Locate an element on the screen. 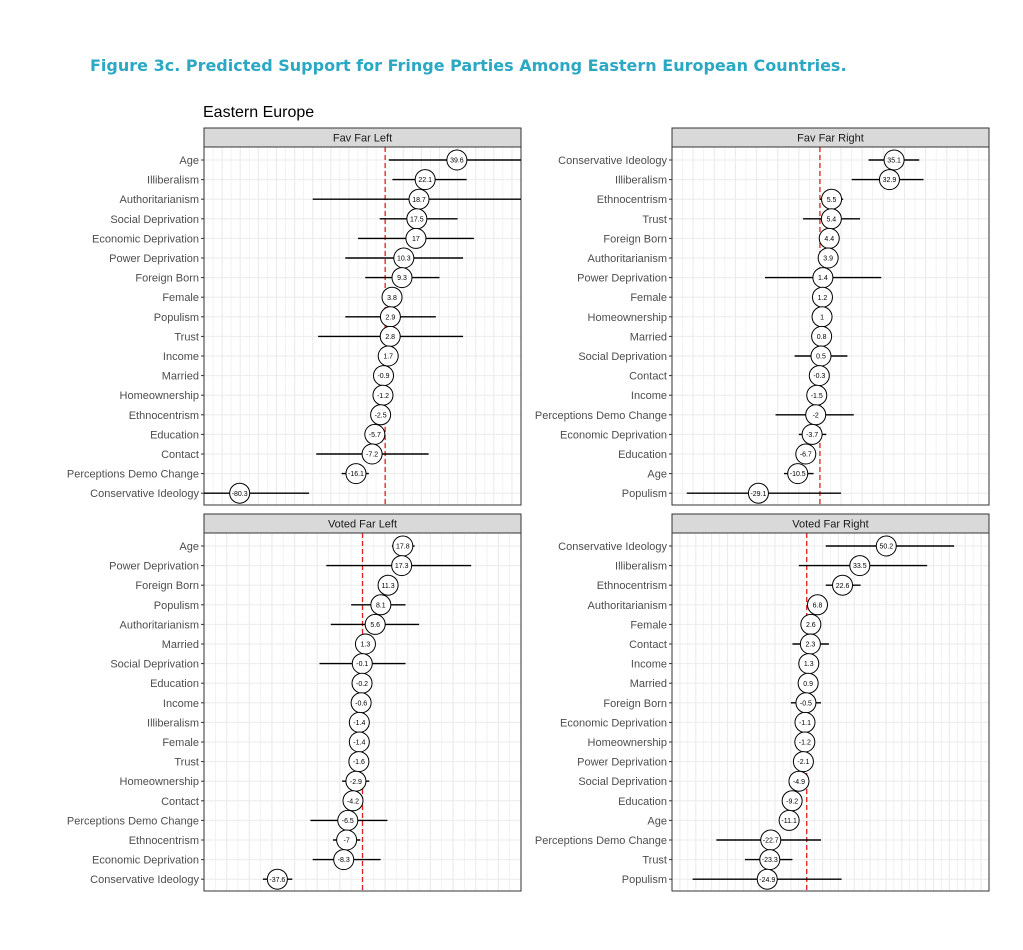  data-label: 22.6 is located at coordinates (843, 586).